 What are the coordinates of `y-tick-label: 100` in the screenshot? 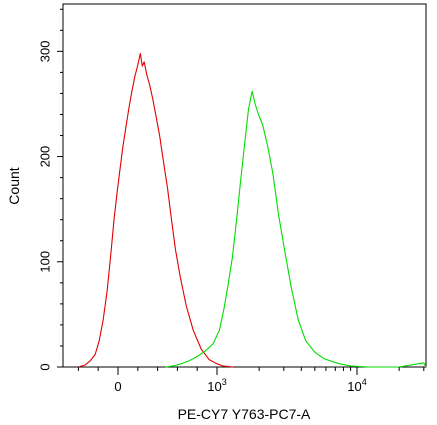 It's located at (44, 262).